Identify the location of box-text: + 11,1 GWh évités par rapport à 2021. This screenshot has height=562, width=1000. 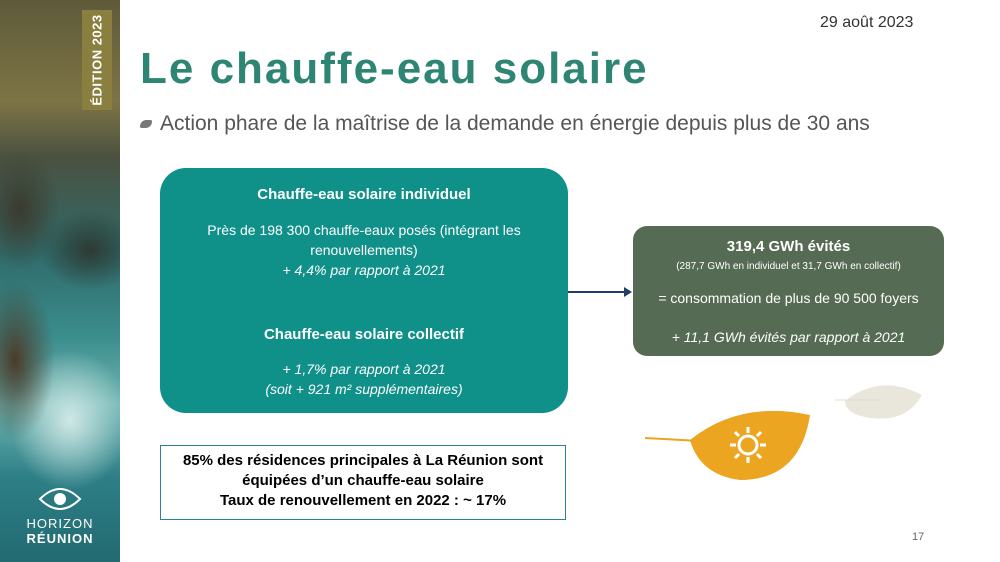
(788, 337).